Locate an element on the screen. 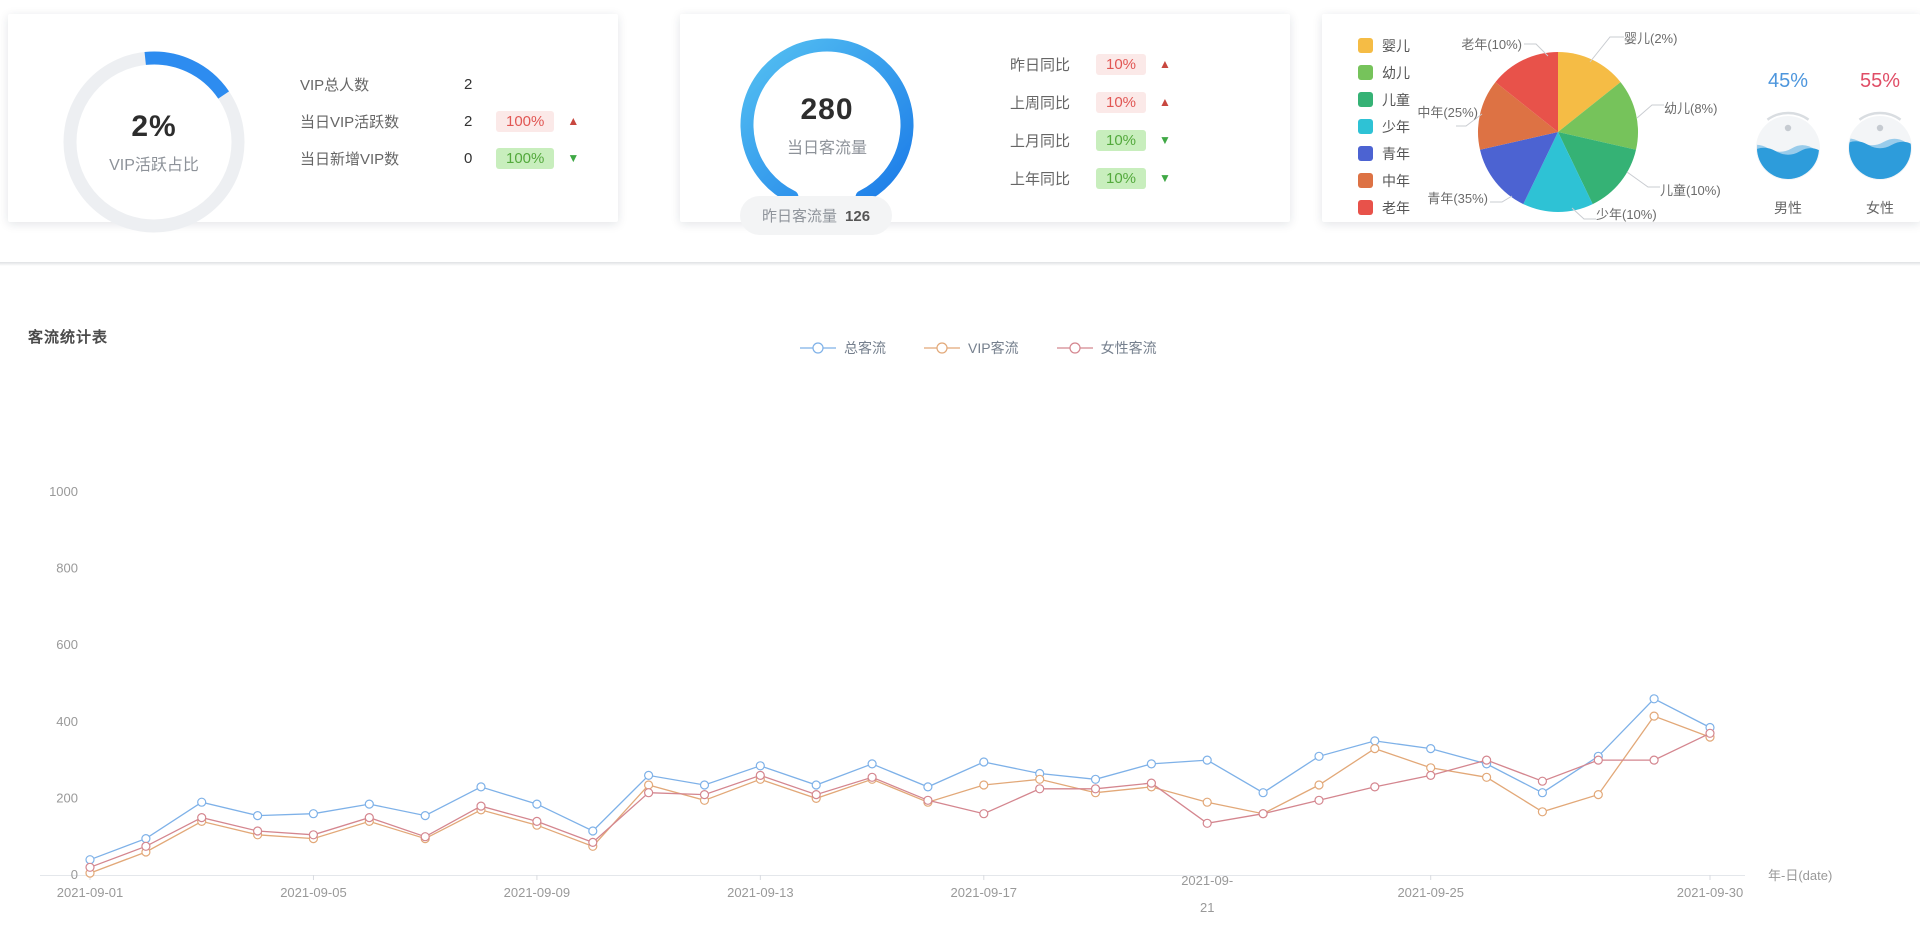 The image size is (1920, 928). legend-item-female-traffic: 女性客流 is located at coordinates (1106, 348).